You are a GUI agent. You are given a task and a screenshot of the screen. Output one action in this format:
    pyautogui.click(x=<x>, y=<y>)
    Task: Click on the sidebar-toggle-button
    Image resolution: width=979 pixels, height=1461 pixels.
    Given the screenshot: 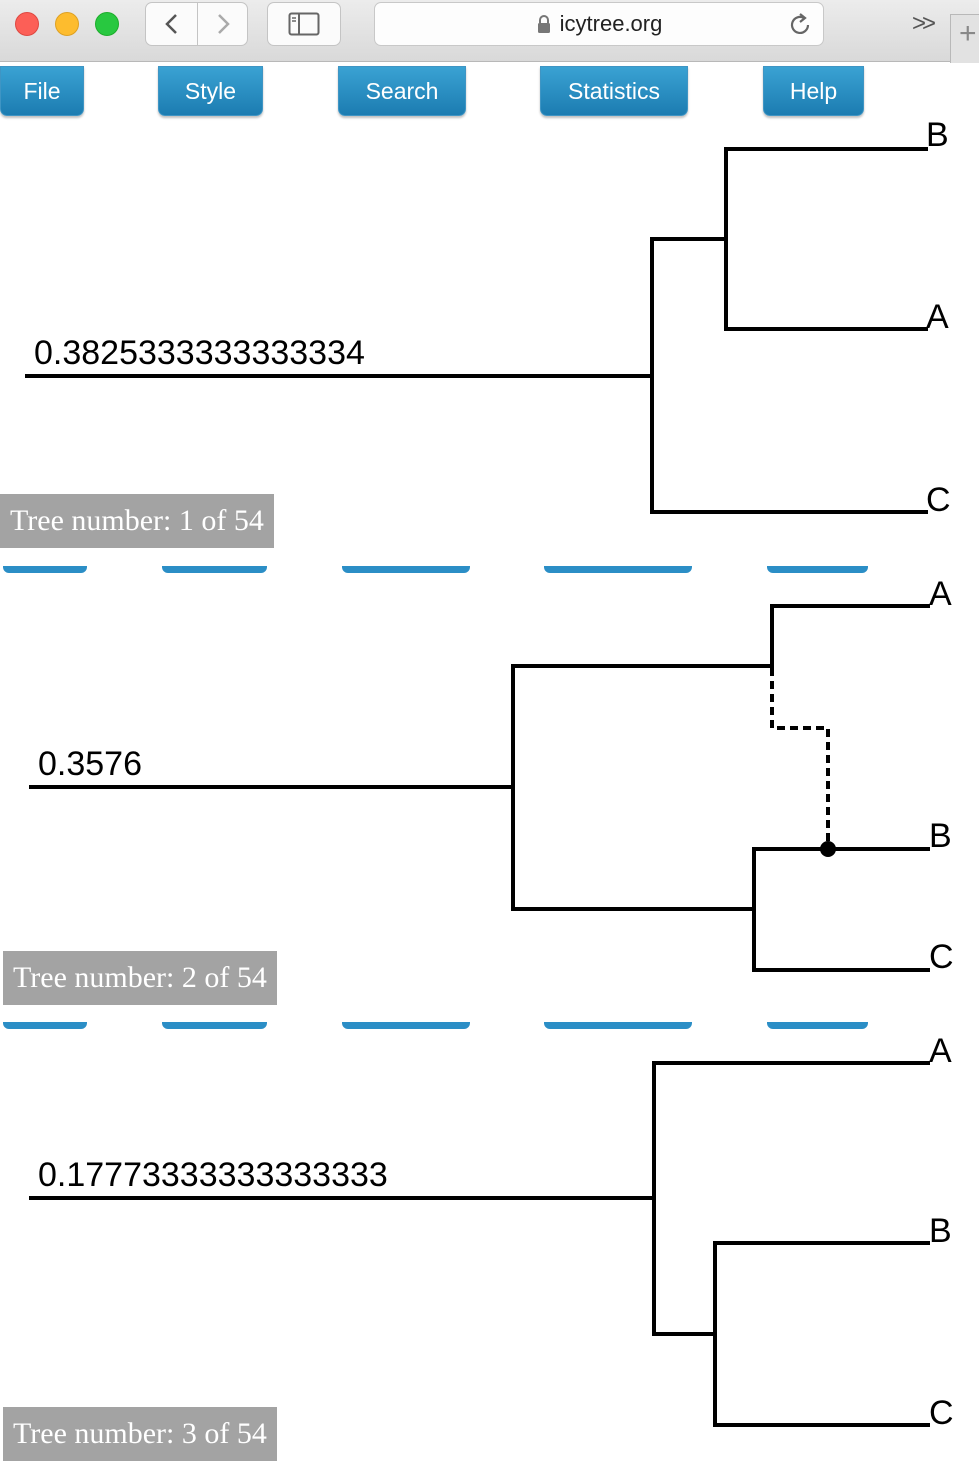 What is the action you would take?
    pyautogui.click(x=304, y=24)
    